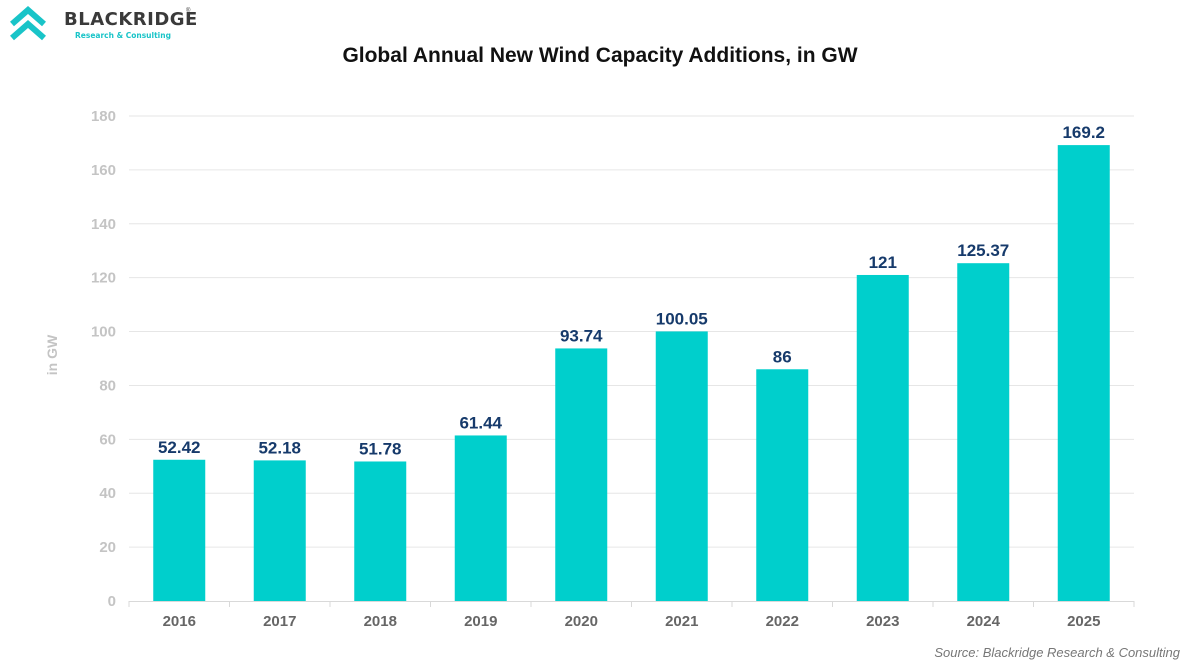 The height and width of the screenshot is (669, 1200). I want to click on x-tick-label: 2017, so click(279, 621).